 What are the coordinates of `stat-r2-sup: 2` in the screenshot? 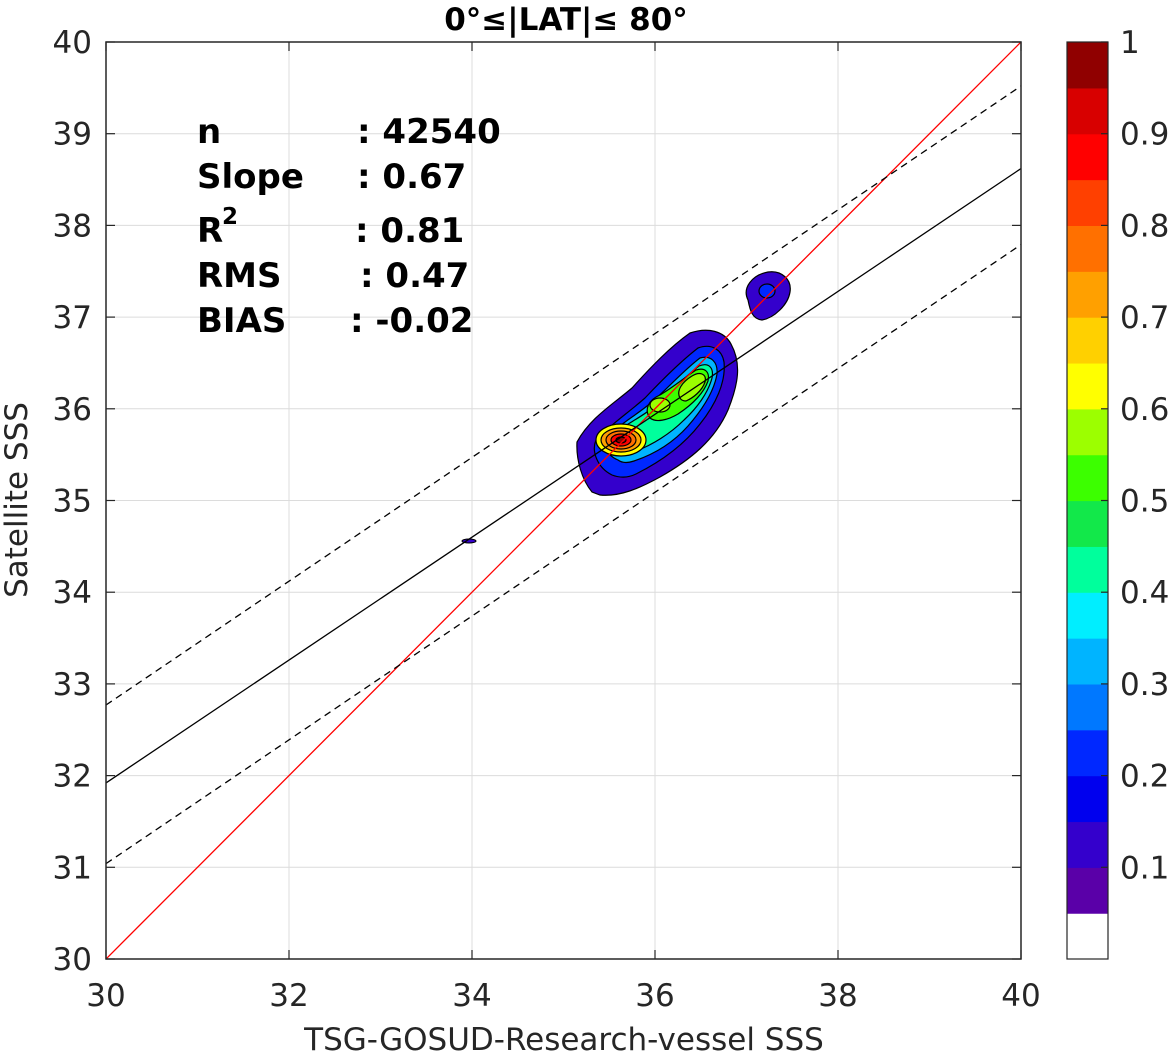 It's located at (230, 217).